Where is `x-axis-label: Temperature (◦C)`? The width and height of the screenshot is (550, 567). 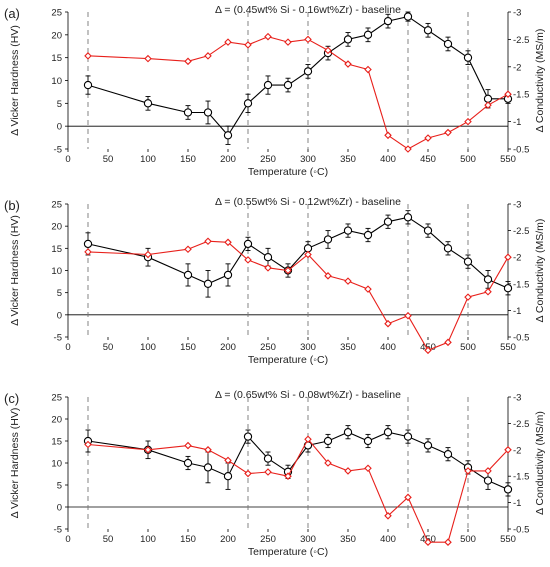
x-axis-label: Temperature (◦C) is located at coordinates (288, 360).